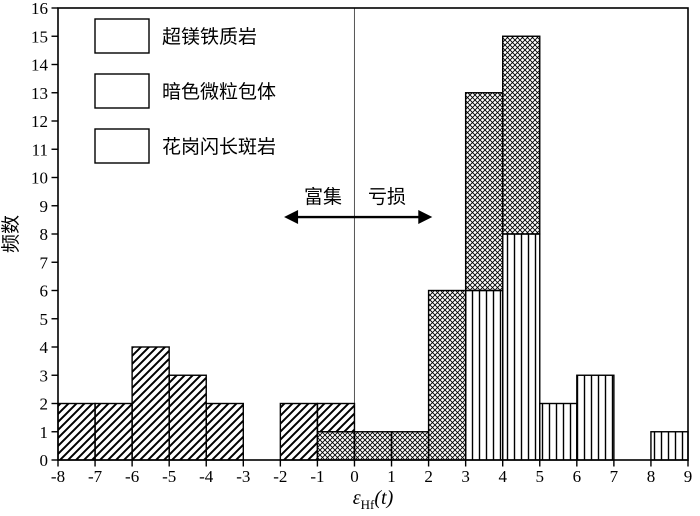 The width and height of the screenshot is (700, 516). What do you see at coordinates (44, 291) in the screenshot?
I see `y-tick-label: 6` at bounding box center [44, 291].